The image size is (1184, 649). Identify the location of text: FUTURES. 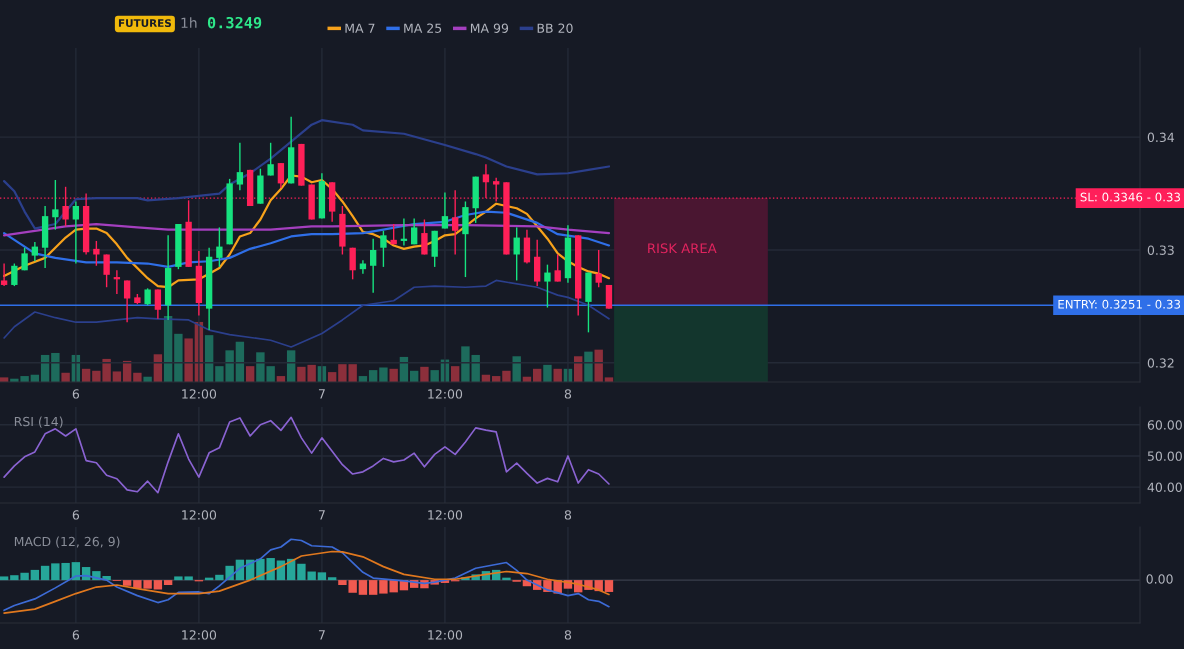
(145, 23).